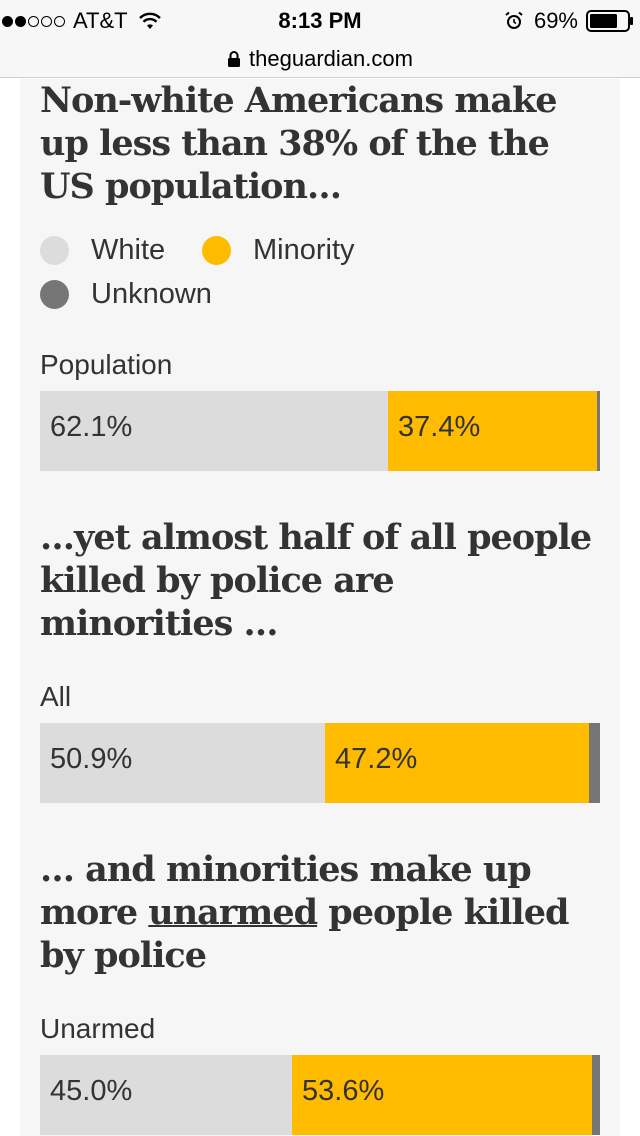 The height and width of the screenshot is (1136, 640). Describe the element at coordinates (91, 759) in the screenshot. I see `data-label-white: 50.9%` at that location.